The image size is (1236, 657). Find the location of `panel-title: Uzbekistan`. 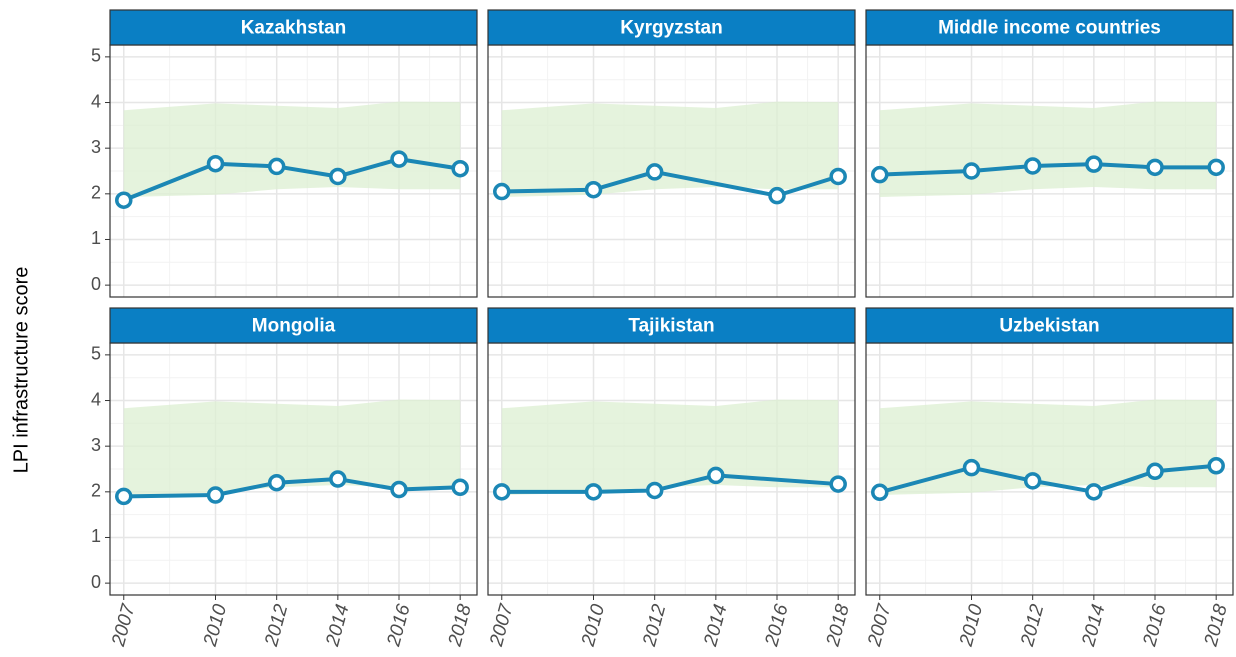

panel-title: Uzbekistan is located at coordinates (1049, 326).